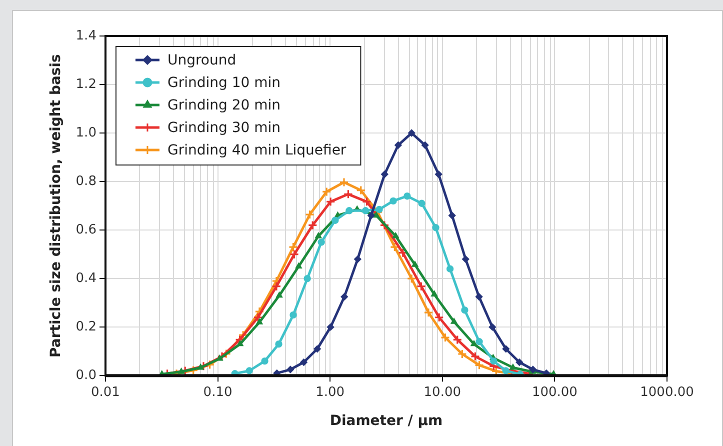 The height and width of the screenshot is (446, 723). Describe the element at coordinates (330, 392) in the screenshot. I see `x-tick-label: 1.00` at that location.